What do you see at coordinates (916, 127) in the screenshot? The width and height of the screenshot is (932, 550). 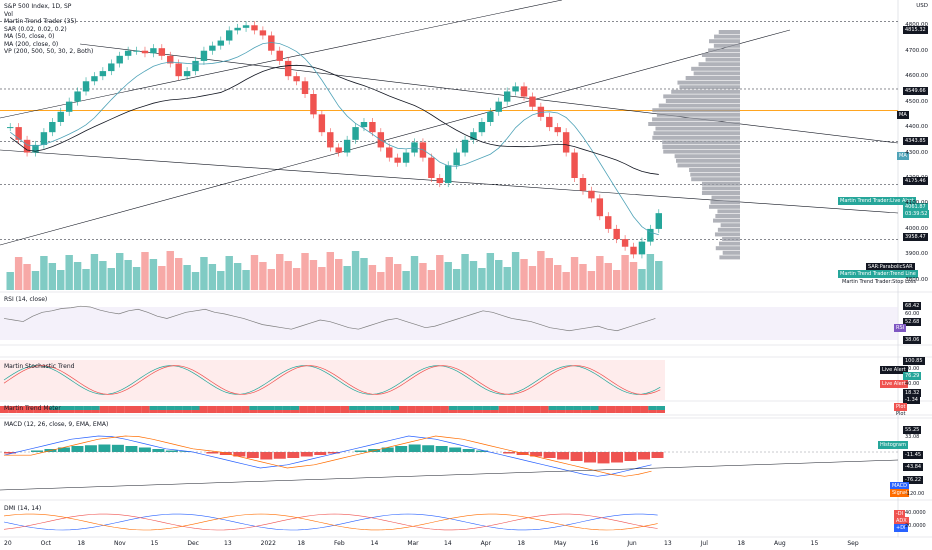 I see `price-tick-label: 4400.00` at bounding box center [916, 127].